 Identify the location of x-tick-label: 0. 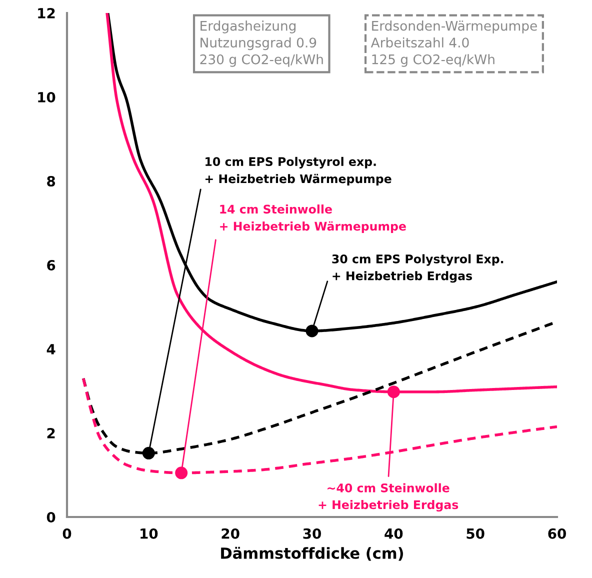
(67, 533).